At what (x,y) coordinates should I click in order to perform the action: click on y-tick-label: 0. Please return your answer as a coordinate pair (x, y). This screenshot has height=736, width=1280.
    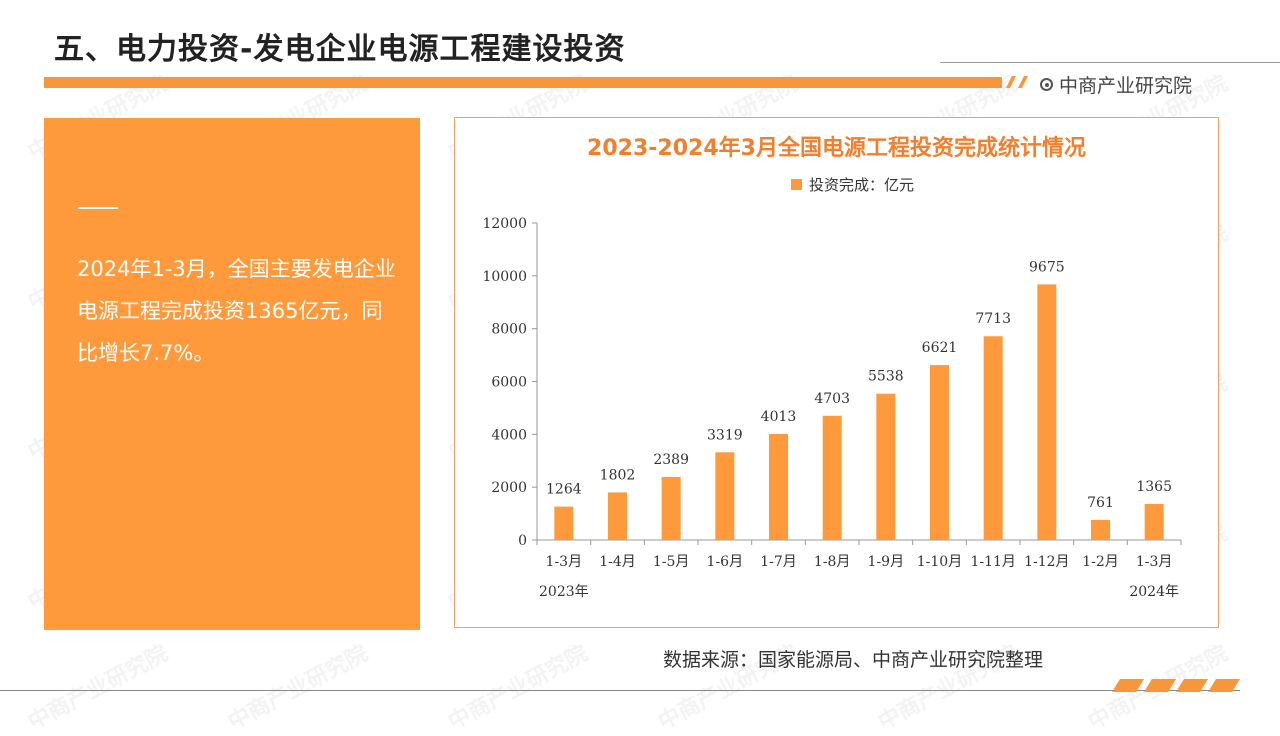
    Looking at the image, I should click on (522, 541).